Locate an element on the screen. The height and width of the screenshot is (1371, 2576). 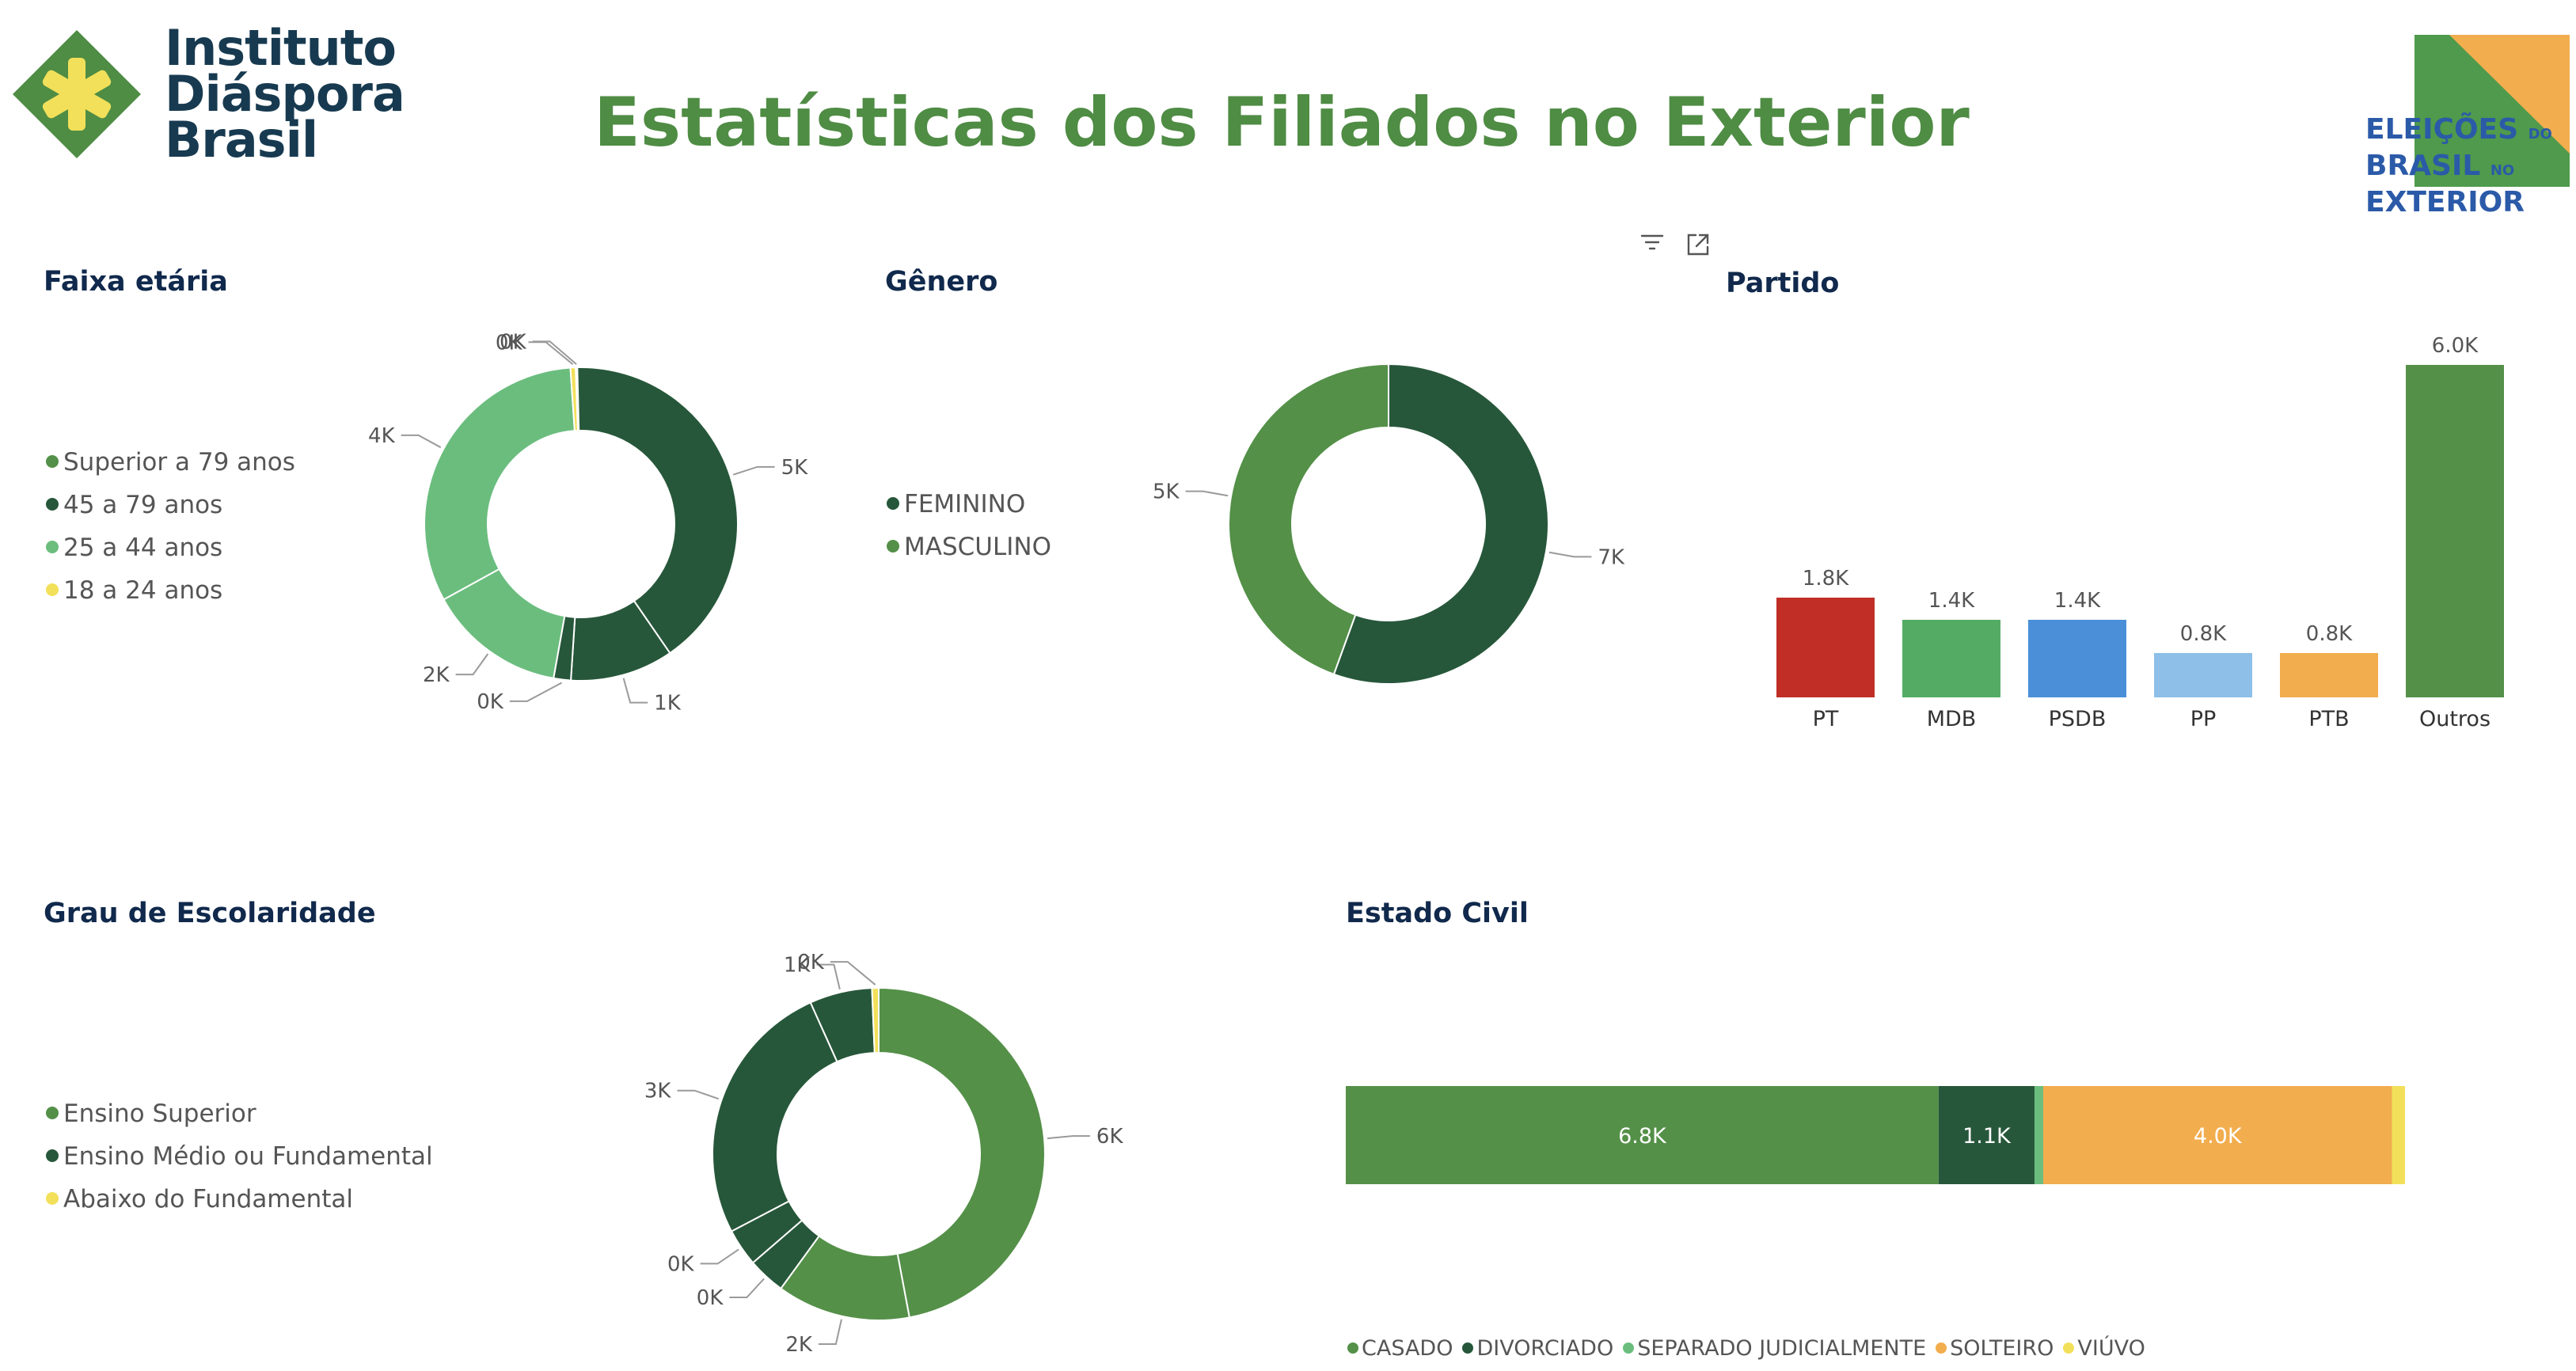
legend-item: CASADO is located at coordinates (1400, 1349).